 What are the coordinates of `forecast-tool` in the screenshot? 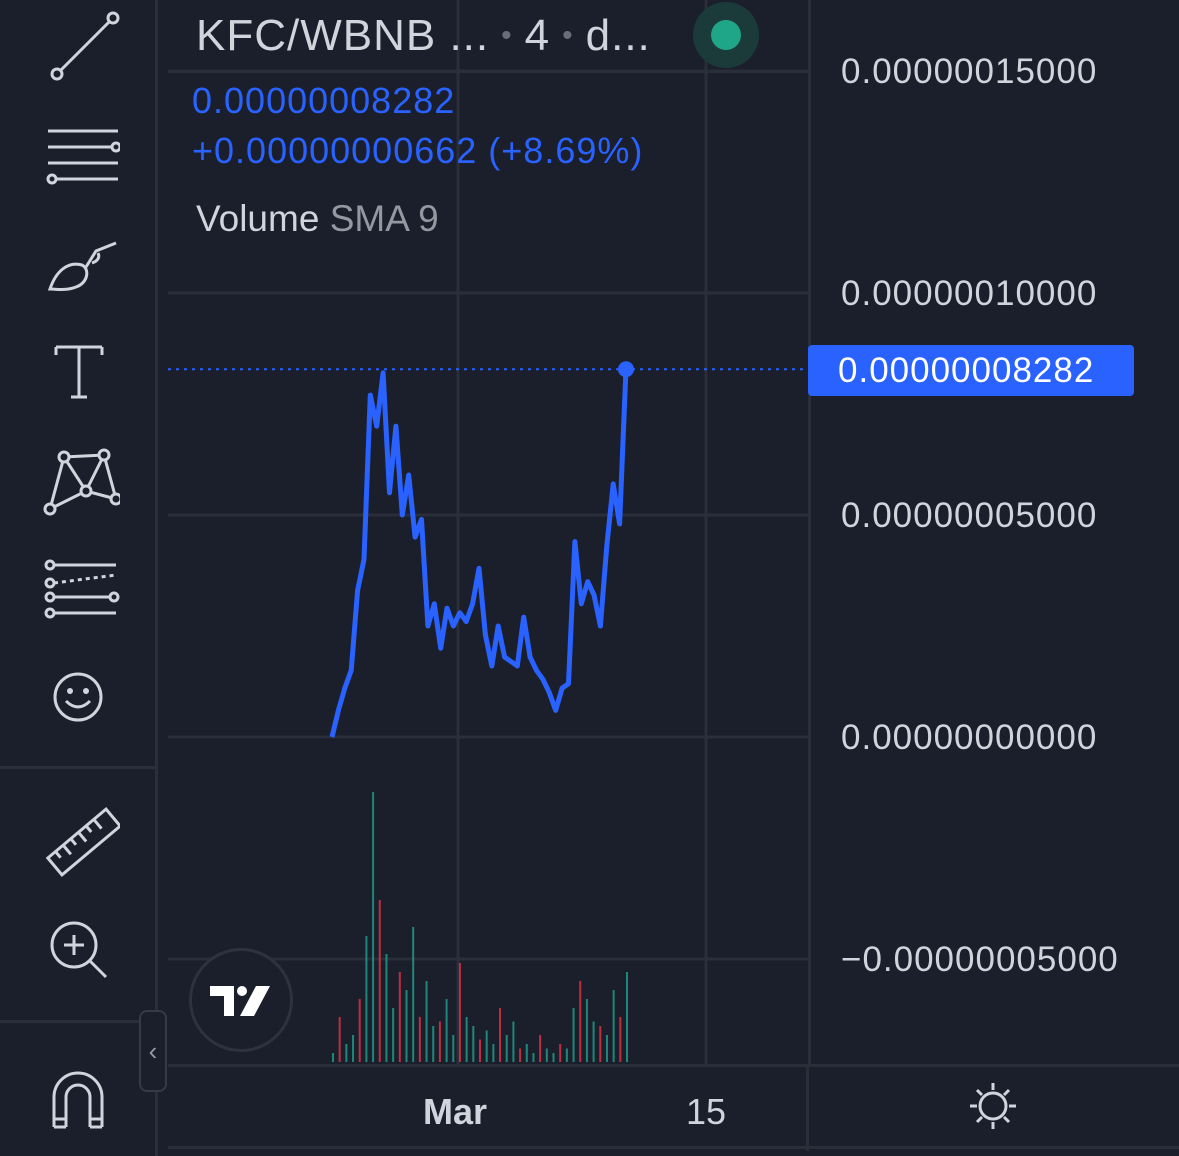 It's located at (78, 587).